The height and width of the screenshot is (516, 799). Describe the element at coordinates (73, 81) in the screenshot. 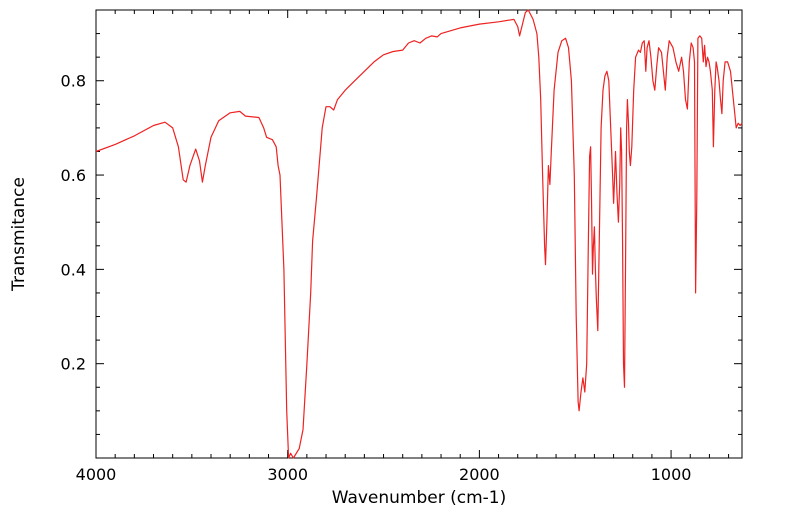

I see `y-tick-label-3: 0.8` at that location.